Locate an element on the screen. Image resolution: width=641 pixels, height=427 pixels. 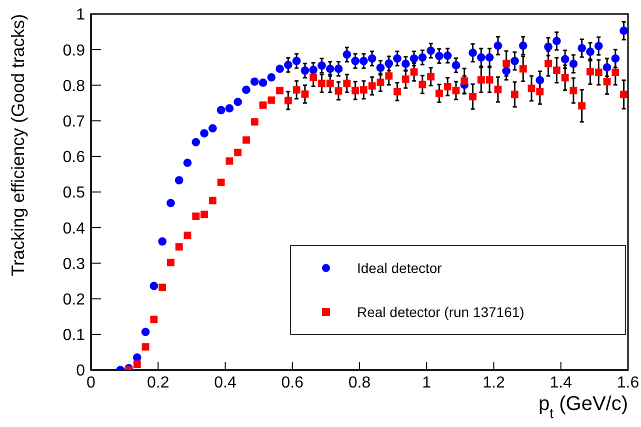
y-tick-label: 0.4 is located at coordinates (74, 229).